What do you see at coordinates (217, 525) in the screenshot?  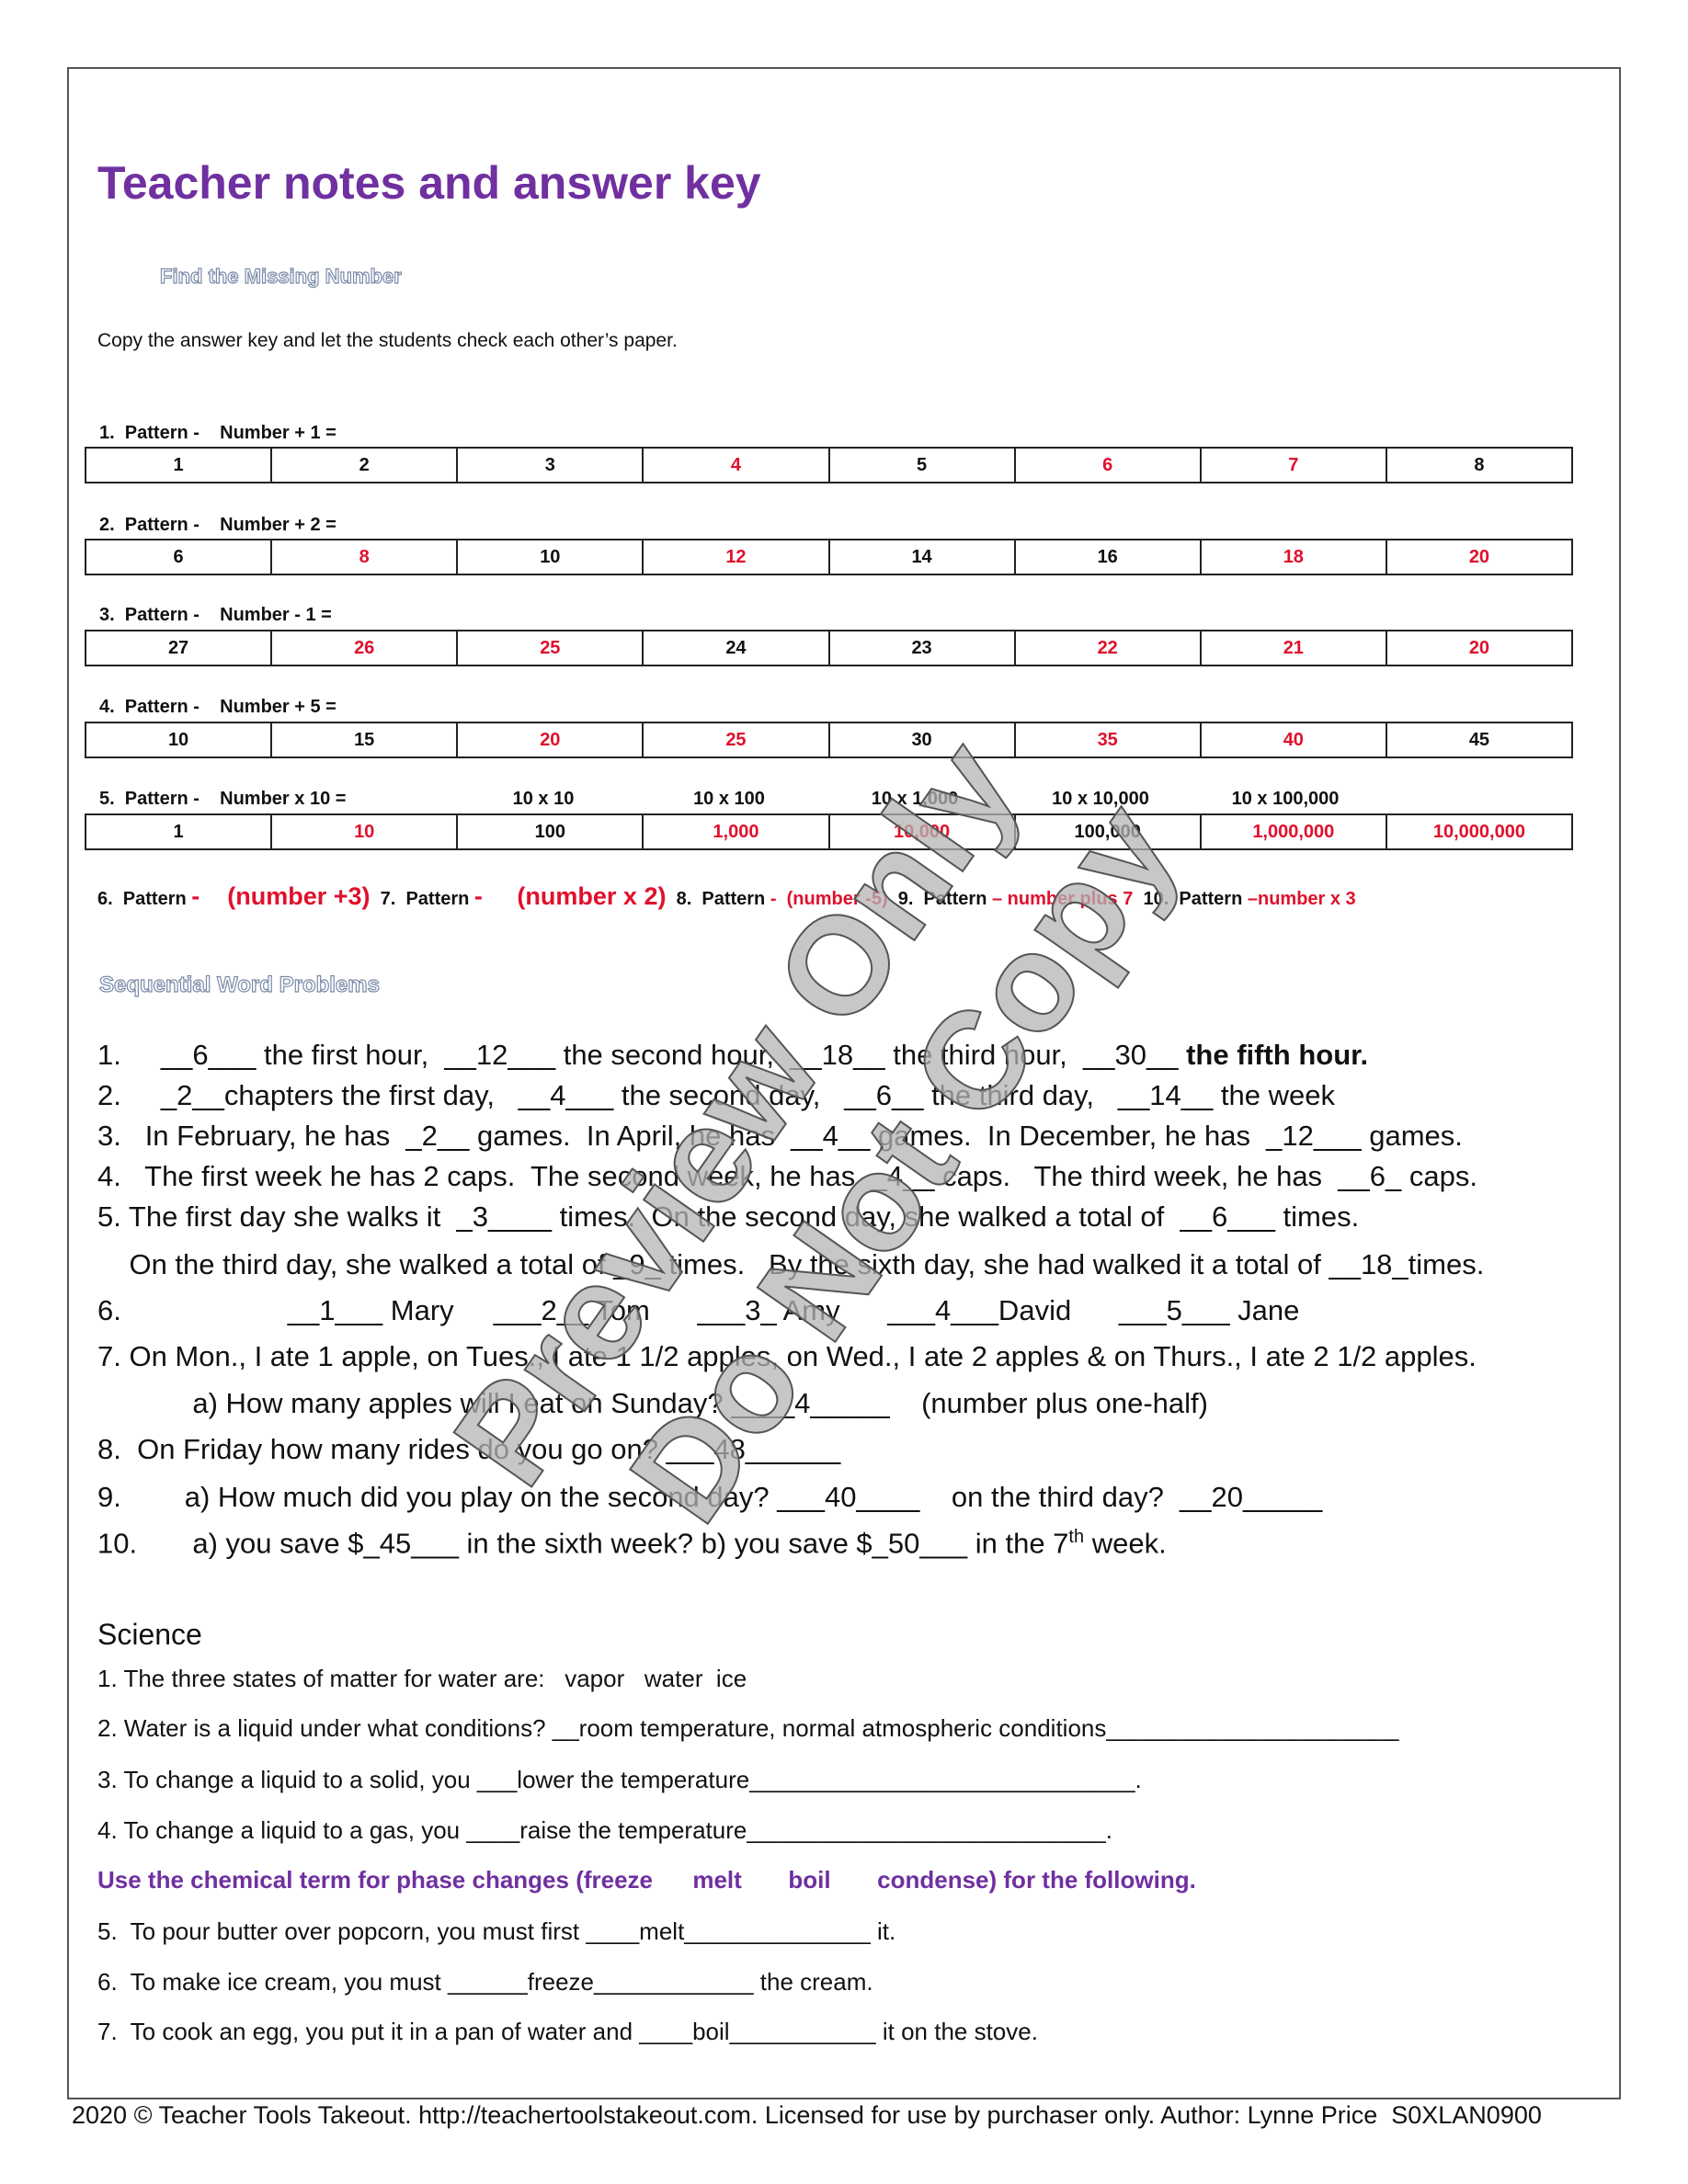 I see `pattern-label: 2. Pattern - Number + 2 =` at bounding box center [217, 525].